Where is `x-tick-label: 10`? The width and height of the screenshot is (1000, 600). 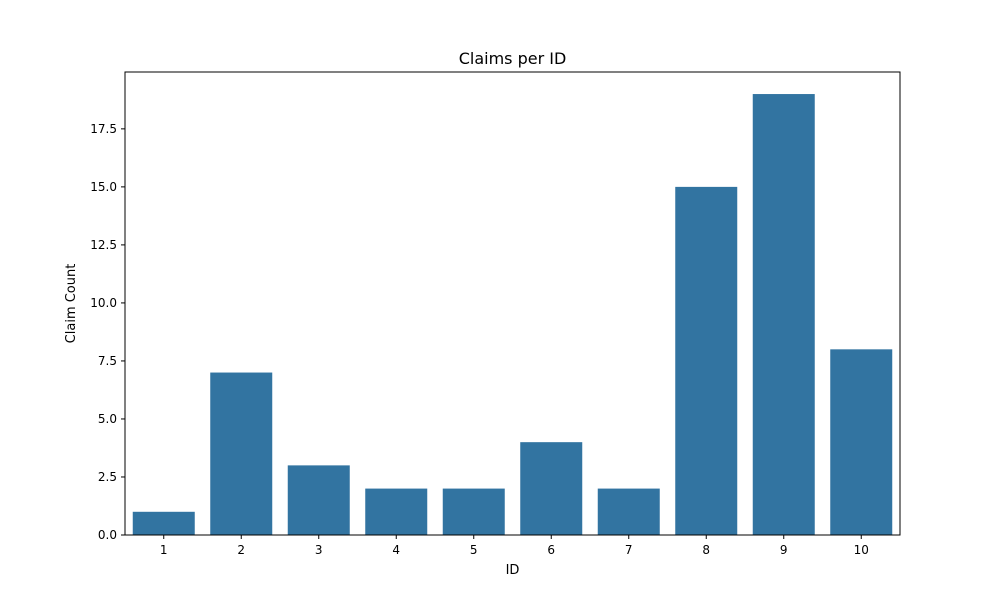 x-tick-label: 10 is located at coordinates (861, 550).